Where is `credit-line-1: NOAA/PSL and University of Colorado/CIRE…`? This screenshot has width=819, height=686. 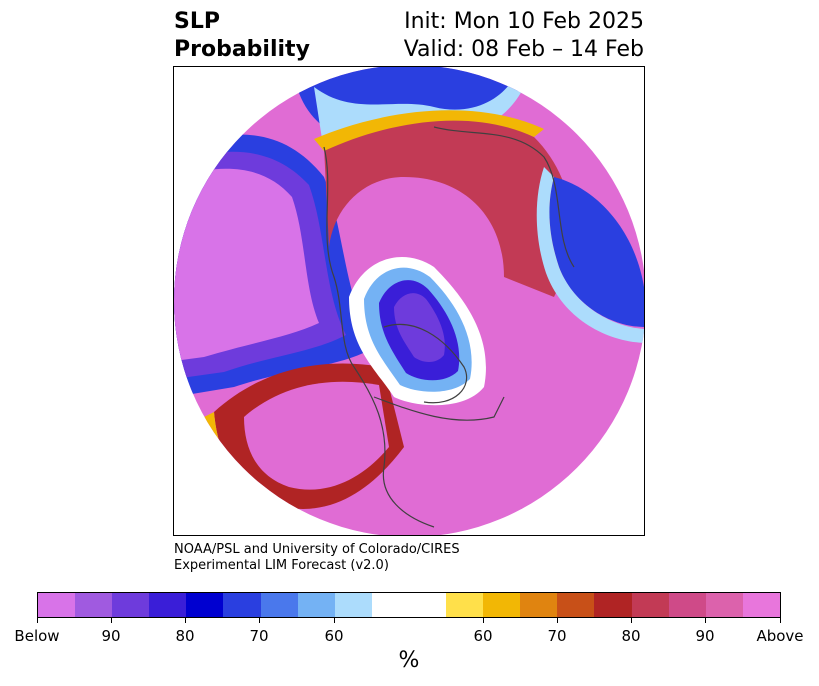 credit-line-1: NOAA/PSL and University of Colorado/CIRE… is located at coordinates (317, 549).